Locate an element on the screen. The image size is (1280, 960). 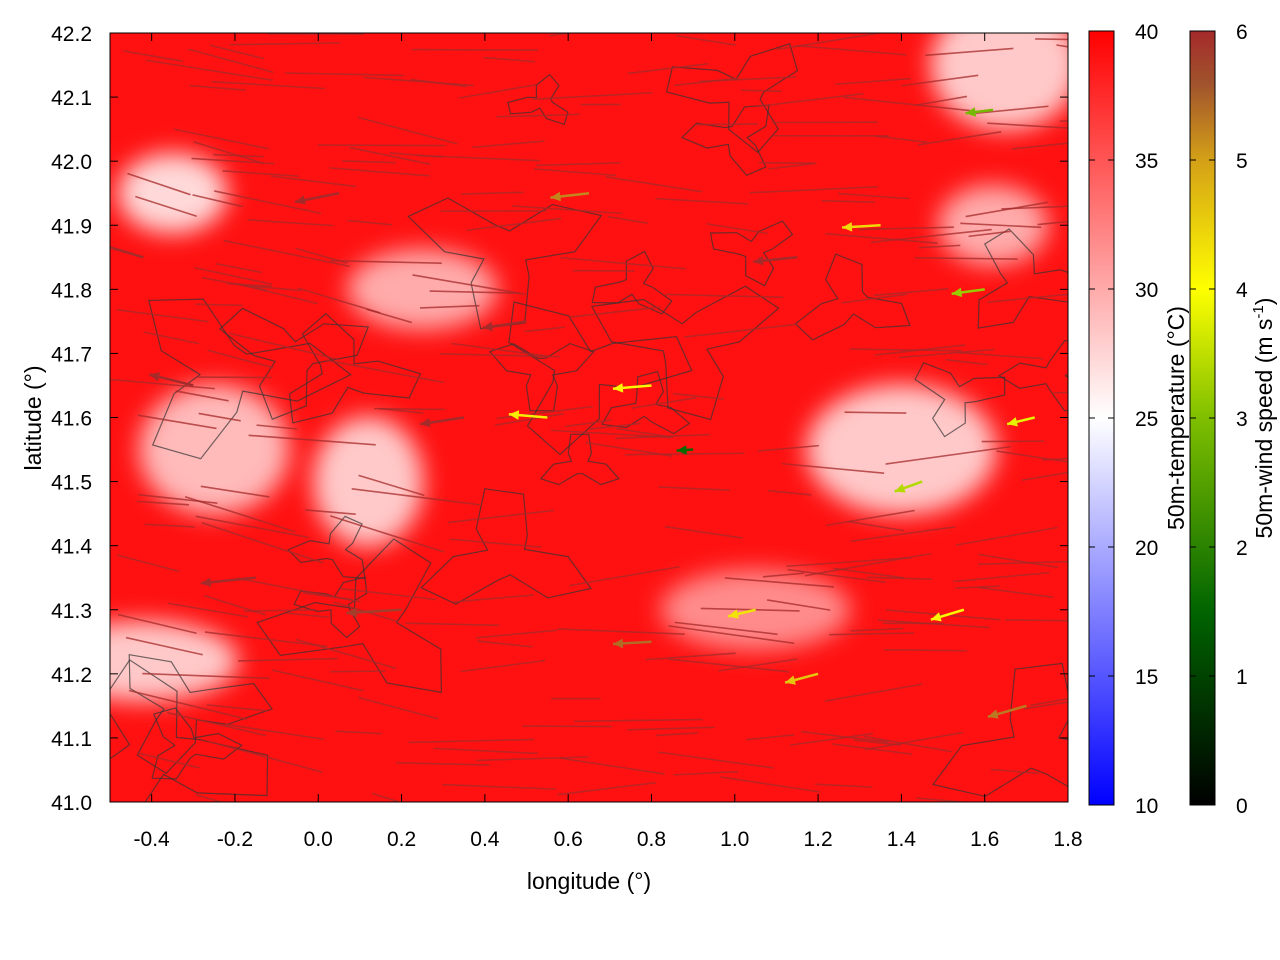
cb-wind-ticks-4: 4 is located at coordinates (1219, 290).